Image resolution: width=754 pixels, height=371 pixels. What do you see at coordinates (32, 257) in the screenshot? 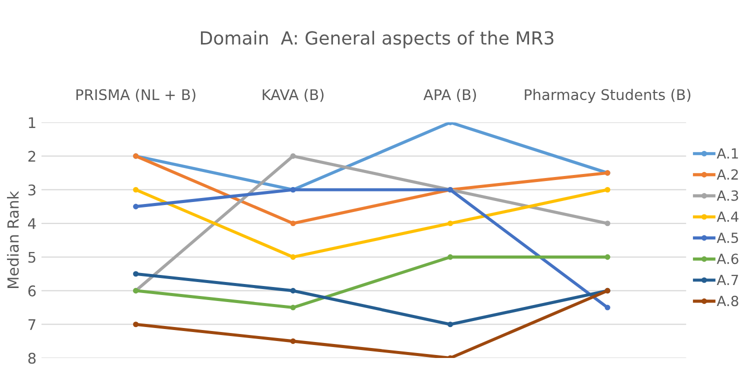
I see `y-tick-label: 5` at bounding box center [32, 257].